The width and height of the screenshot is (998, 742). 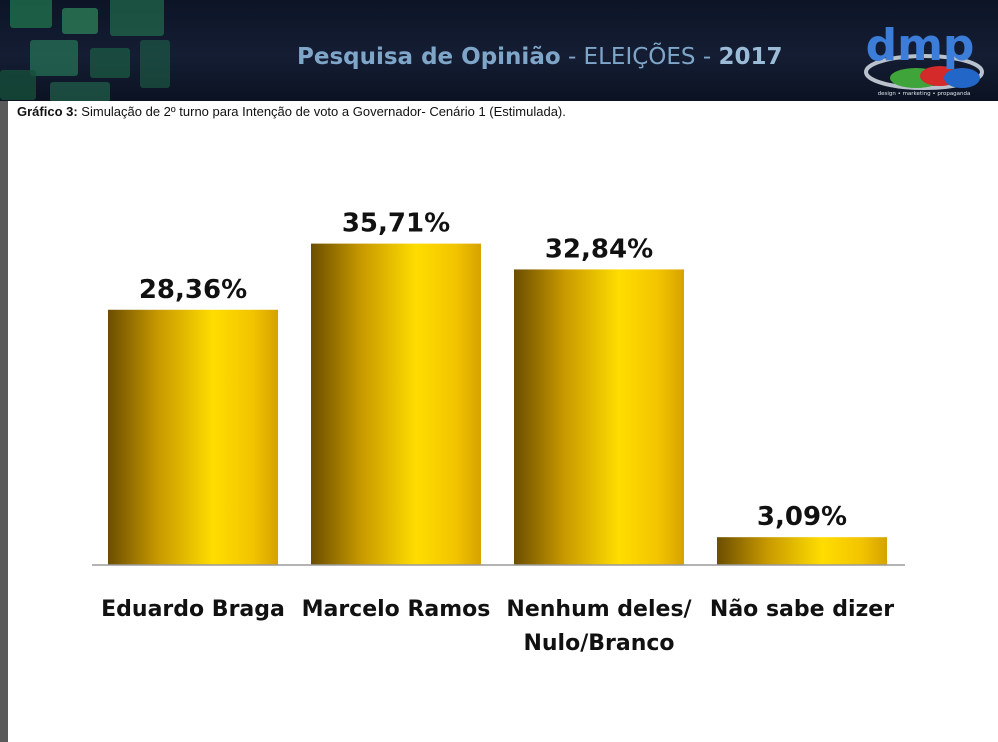 I want to click on banner-year: 2017, so click(x=750, y=57).